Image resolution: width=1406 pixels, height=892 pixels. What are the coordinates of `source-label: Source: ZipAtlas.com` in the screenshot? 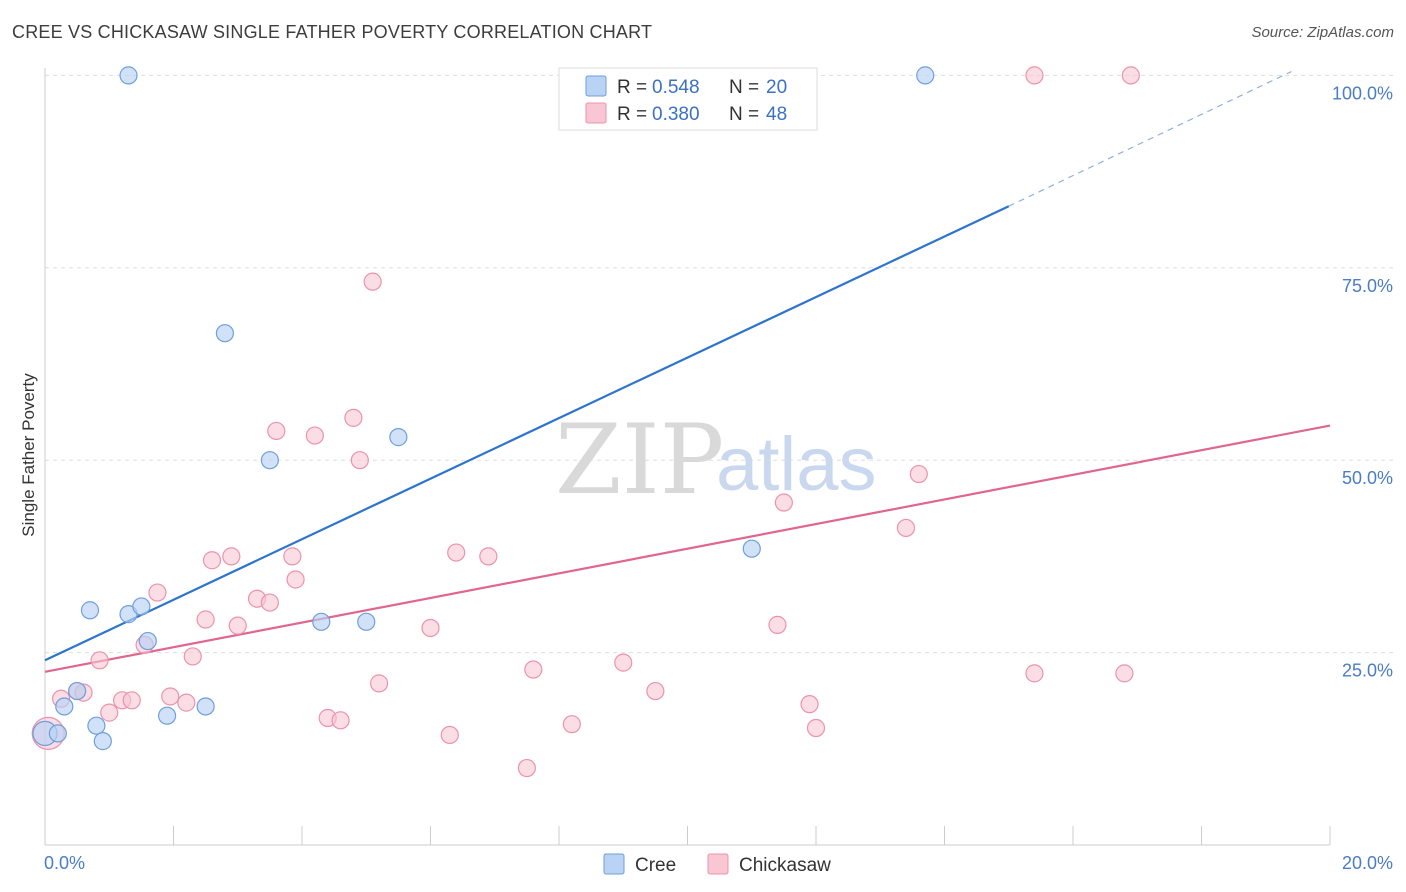 It's located at (1322, 32).